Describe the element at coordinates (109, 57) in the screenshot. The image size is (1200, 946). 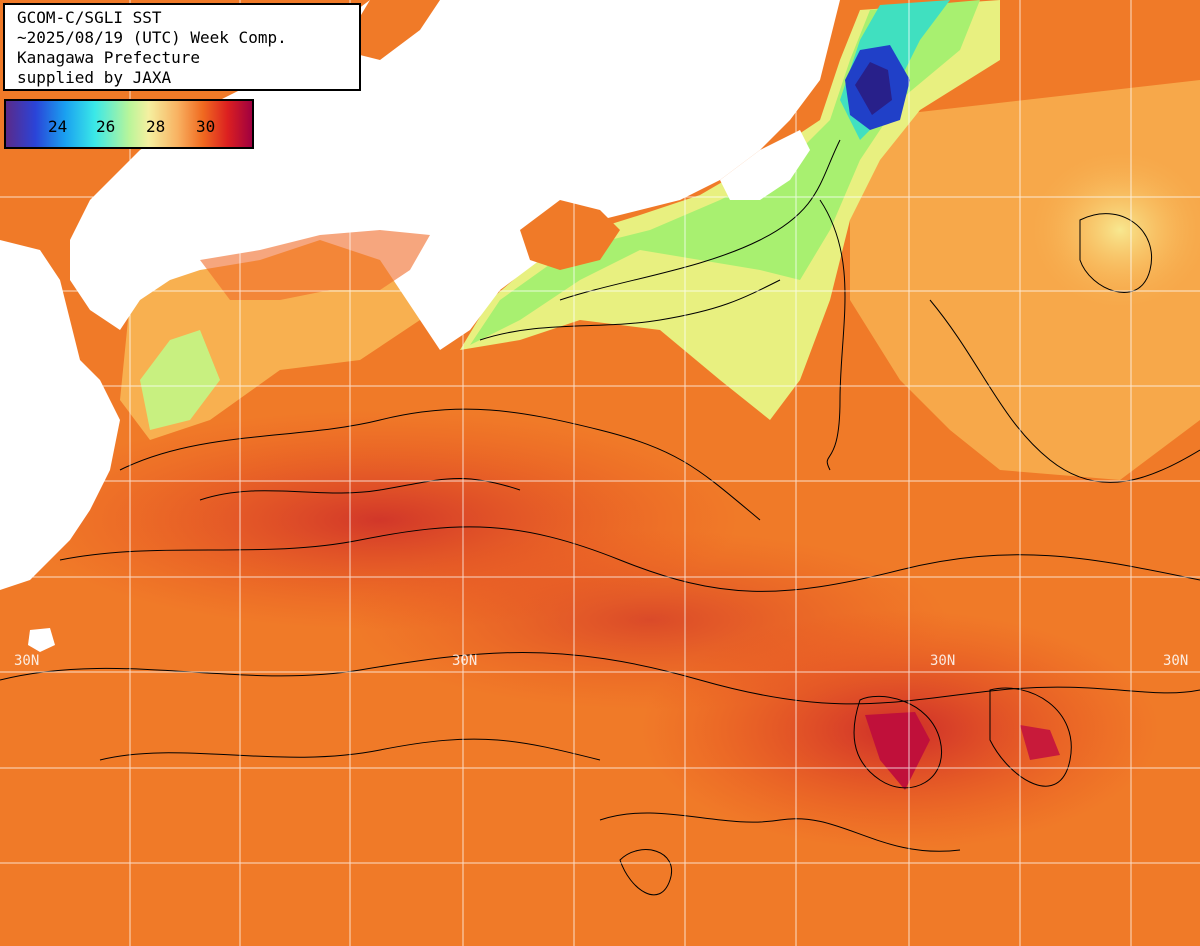
I see `prefecture-line: Kanagawa Prefecture` at that location.